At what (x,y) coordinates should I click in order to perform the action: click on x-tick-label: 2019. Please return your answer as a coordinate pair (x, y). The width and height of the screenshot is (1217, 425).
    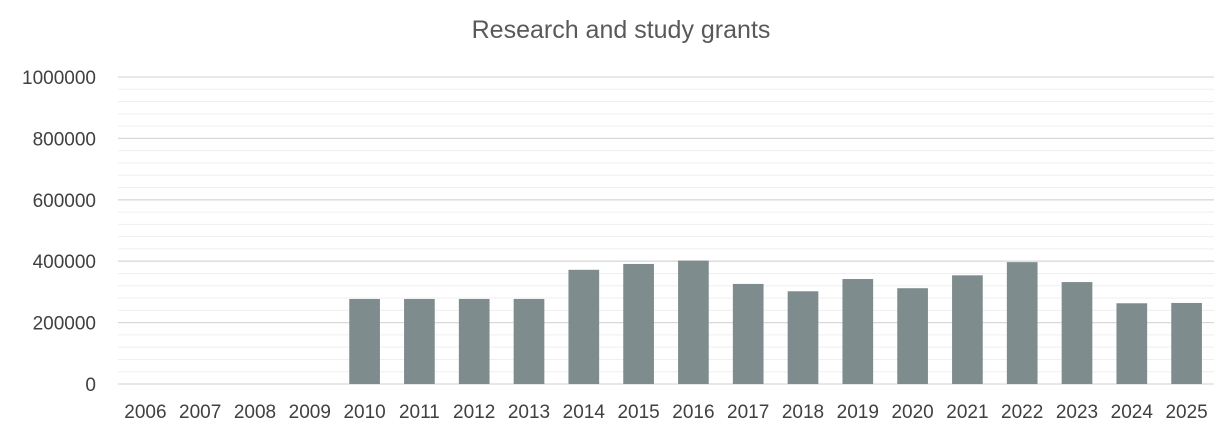
    Looking at the image, I should click on (858, 412).